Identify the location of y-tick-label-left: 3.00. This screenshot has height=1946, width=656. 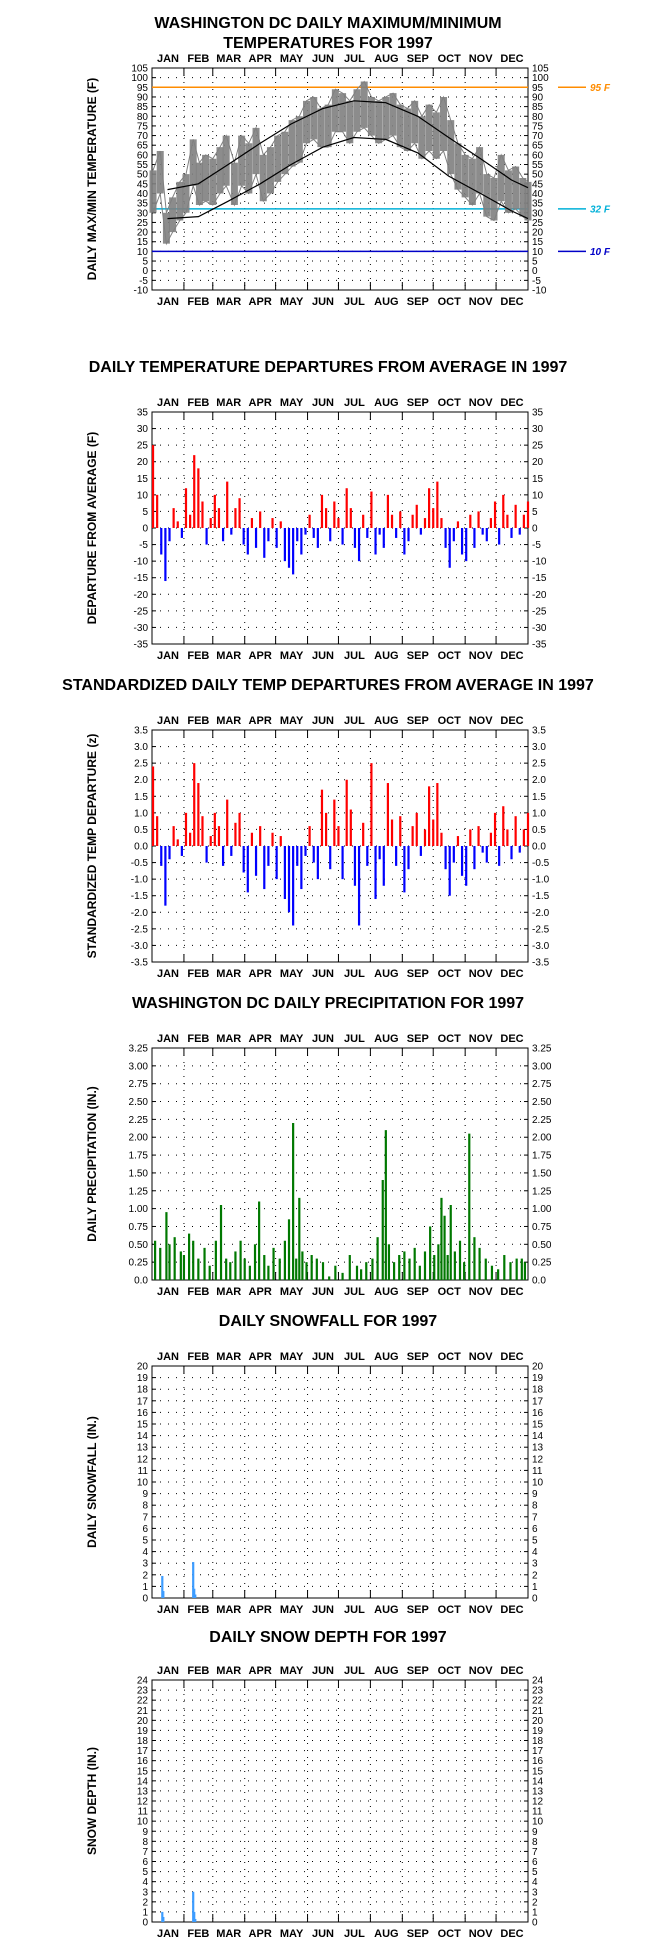
(139, 1066).